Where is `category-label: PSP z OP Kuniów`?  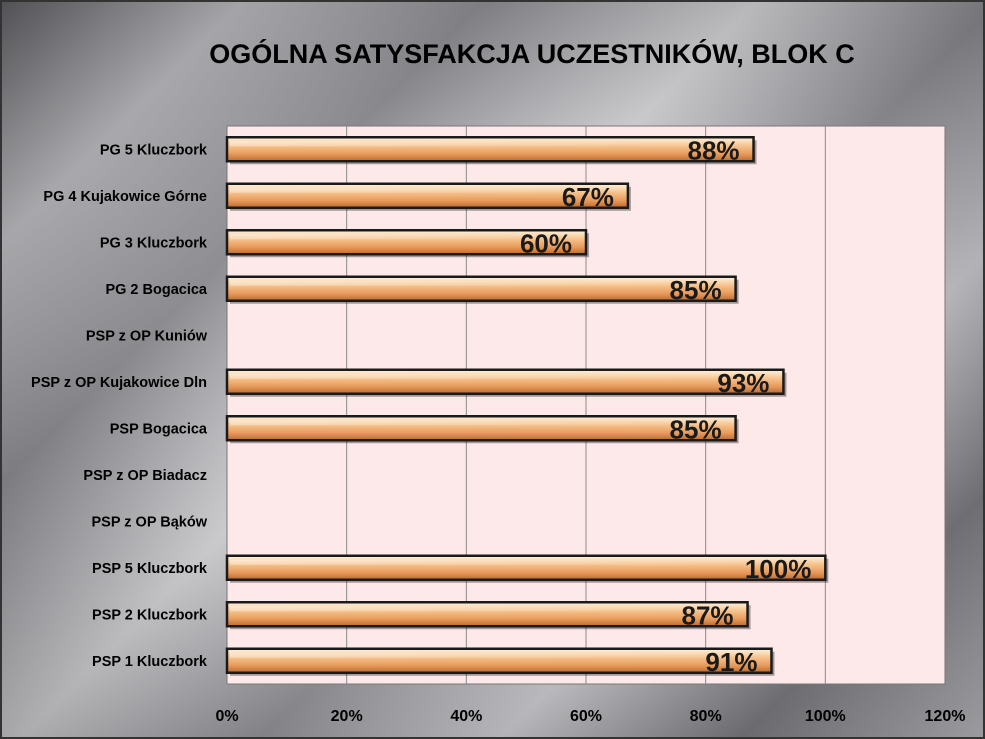 category-label: PSP z OP Kuniów is located at coordinates (147, 336).